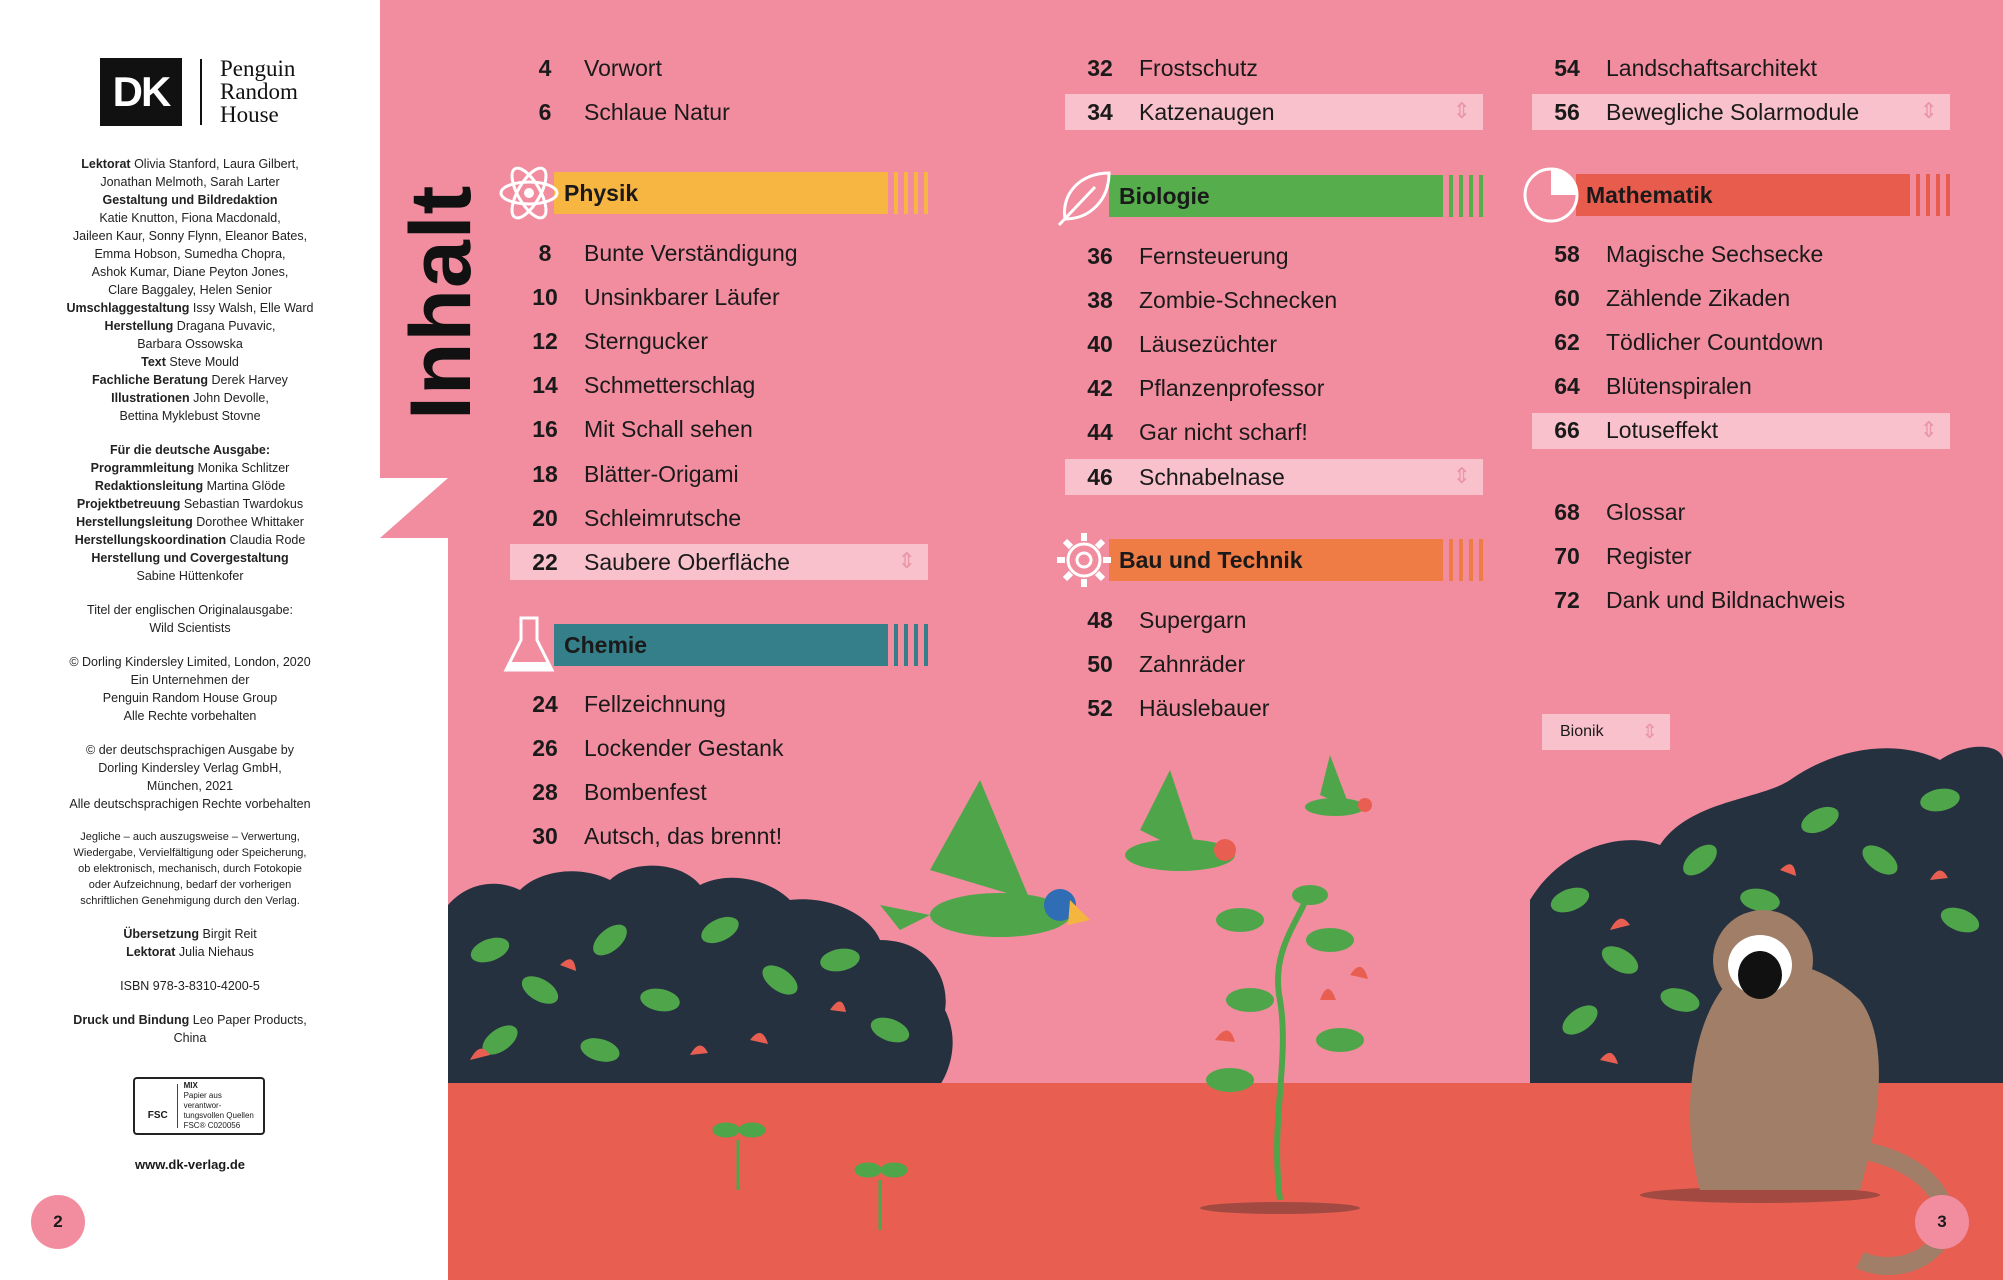 Image resolution: width=2003 pixels, height=1280 pixels. What do you see at coordinates (190, 1164) in the screenshot?
I see `website-url: www.dk-verlag.de` at bounding box center [190, 1164].